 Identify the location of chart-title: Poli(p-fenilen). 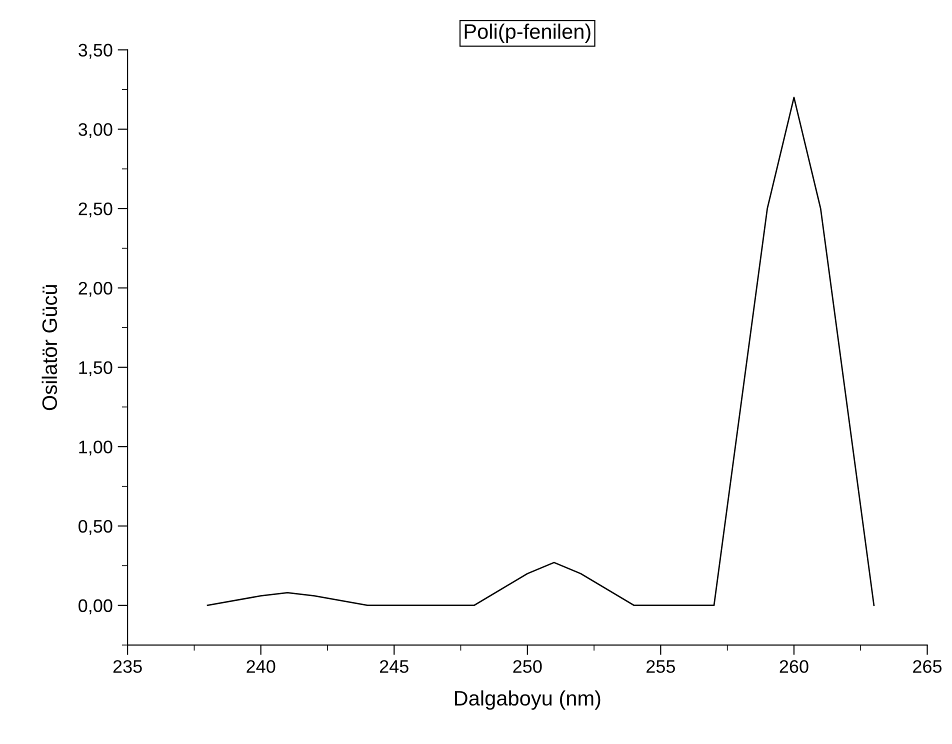
(527, 34).